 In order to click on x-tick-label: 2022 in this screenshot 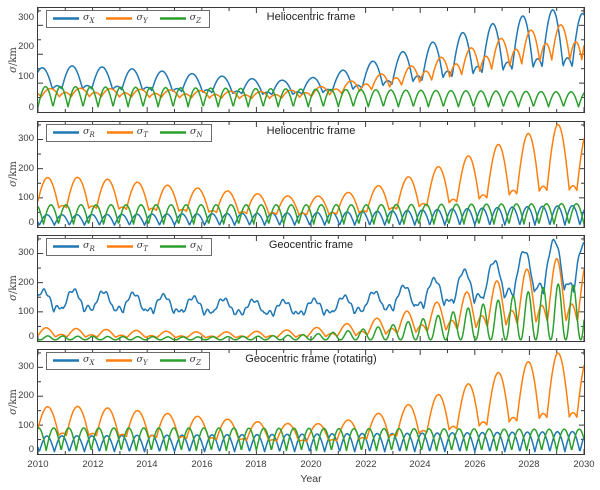, I will do `click(366, 464)`.